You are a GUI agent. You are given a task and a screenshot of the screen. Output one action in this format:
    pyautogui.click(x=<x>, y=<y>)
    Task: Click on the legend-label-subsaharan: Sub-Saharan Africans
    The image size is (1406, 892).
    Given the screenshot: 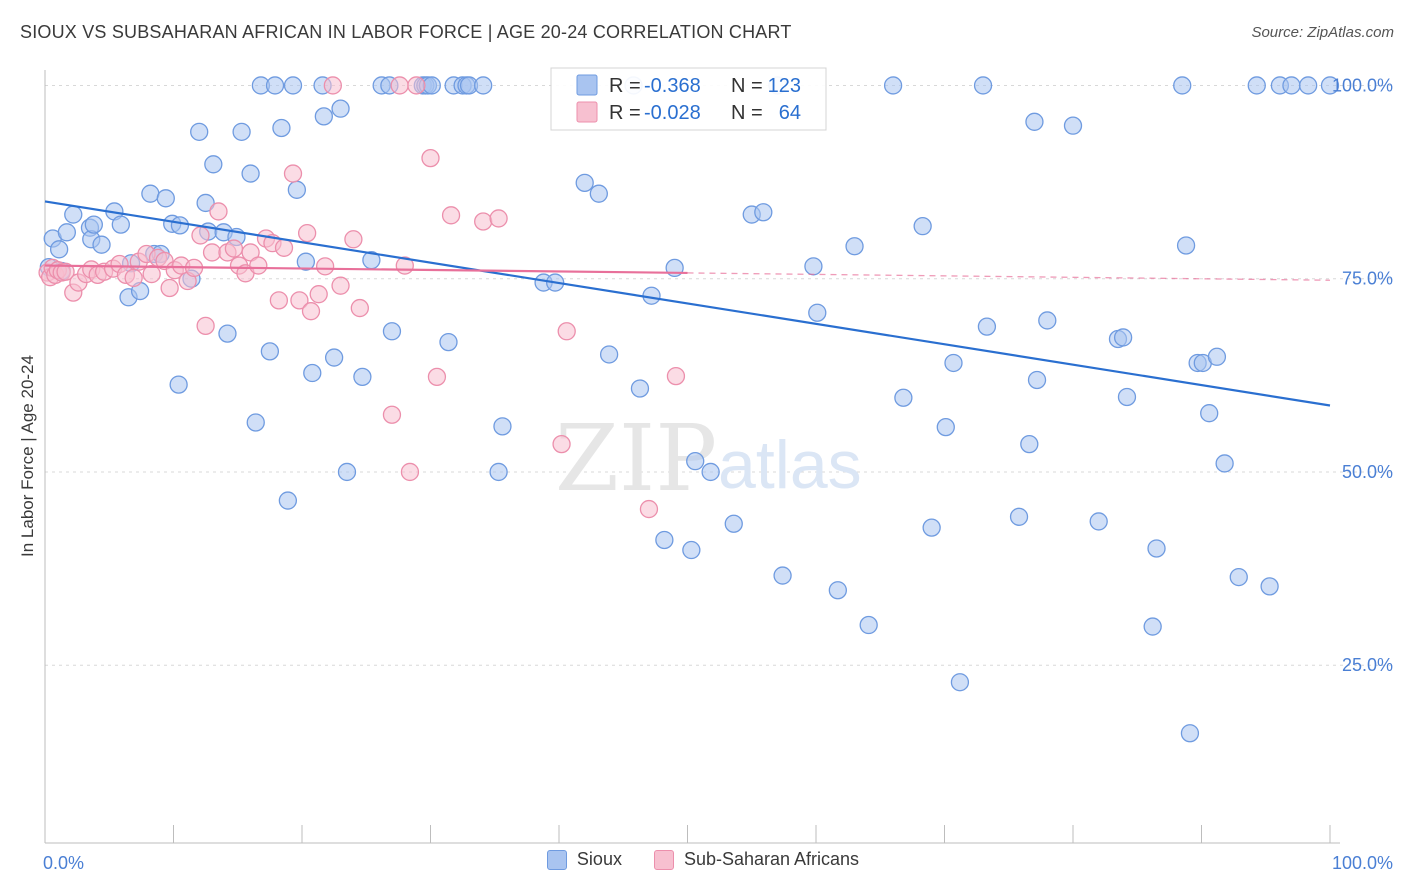 What is the action you would take?
    pyautogui.click(x=771, y=859)
    